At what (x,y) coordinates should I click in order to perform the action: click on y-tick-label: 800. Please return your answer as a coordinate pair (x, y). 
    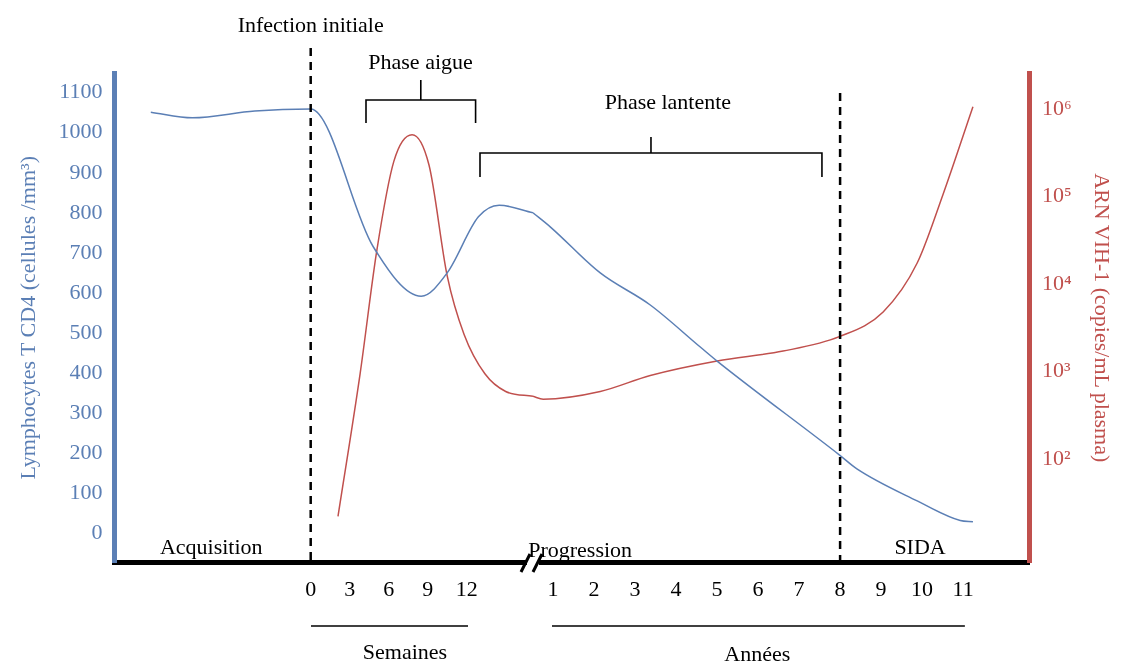
    Looking at the image, I should click on (86, 211).